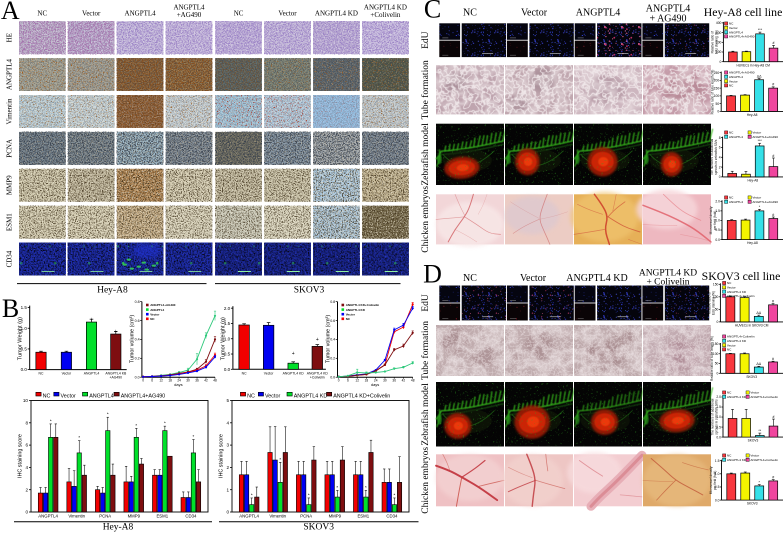 This screenshot has height=537, width=784. I want to click on svg-text: 4, so click(227, 422).